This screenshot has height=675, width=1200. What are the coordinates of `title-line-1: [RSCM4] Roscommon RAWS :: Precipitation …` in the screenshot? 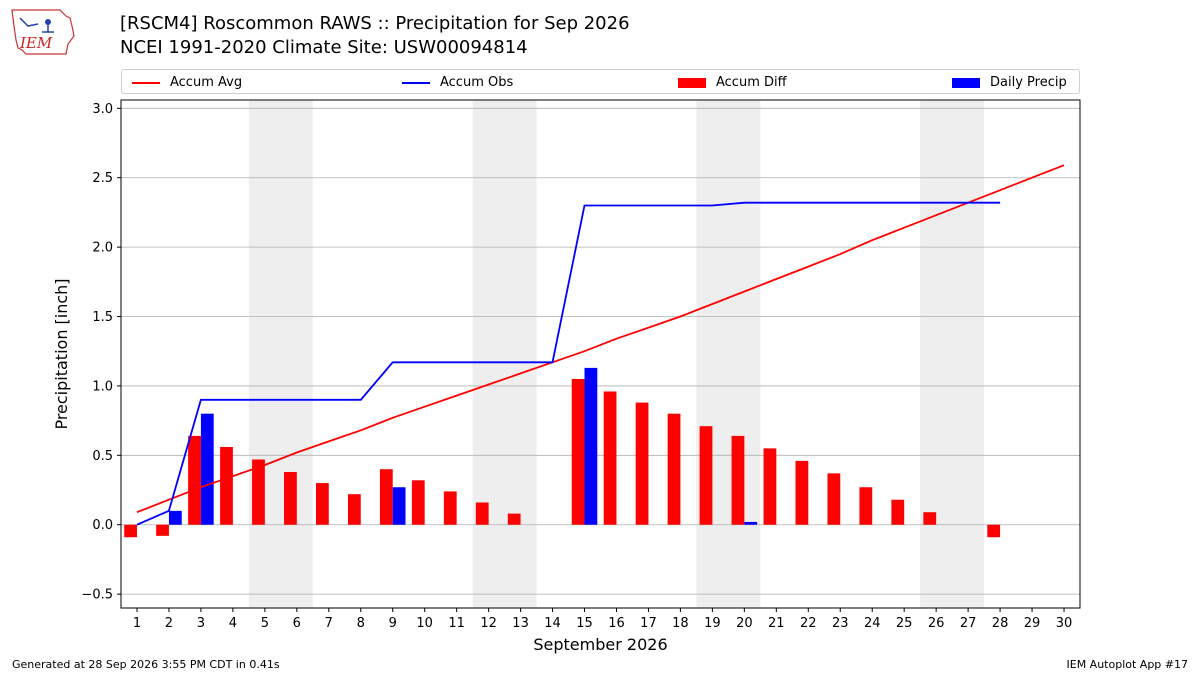 It's located at (375, 23).